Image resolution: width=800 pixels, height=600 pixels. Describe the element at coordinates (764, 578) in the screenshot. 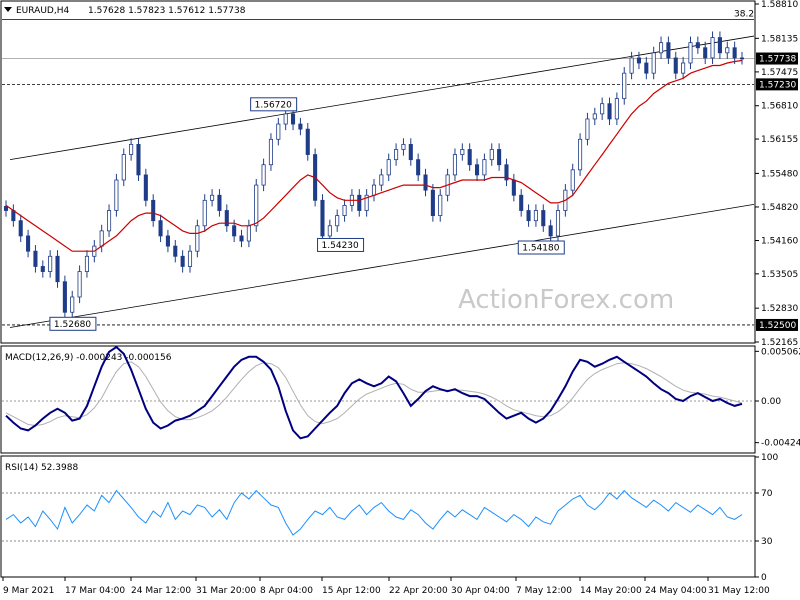

I see `rsi-tick-label: 0` at that location.